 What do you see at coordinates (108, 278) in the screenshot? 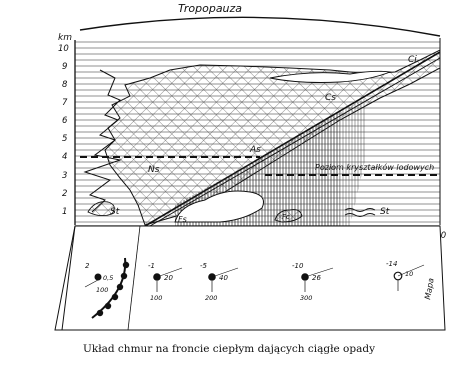
I see `station-dew: 0,5` at bounding box center [108, 278].